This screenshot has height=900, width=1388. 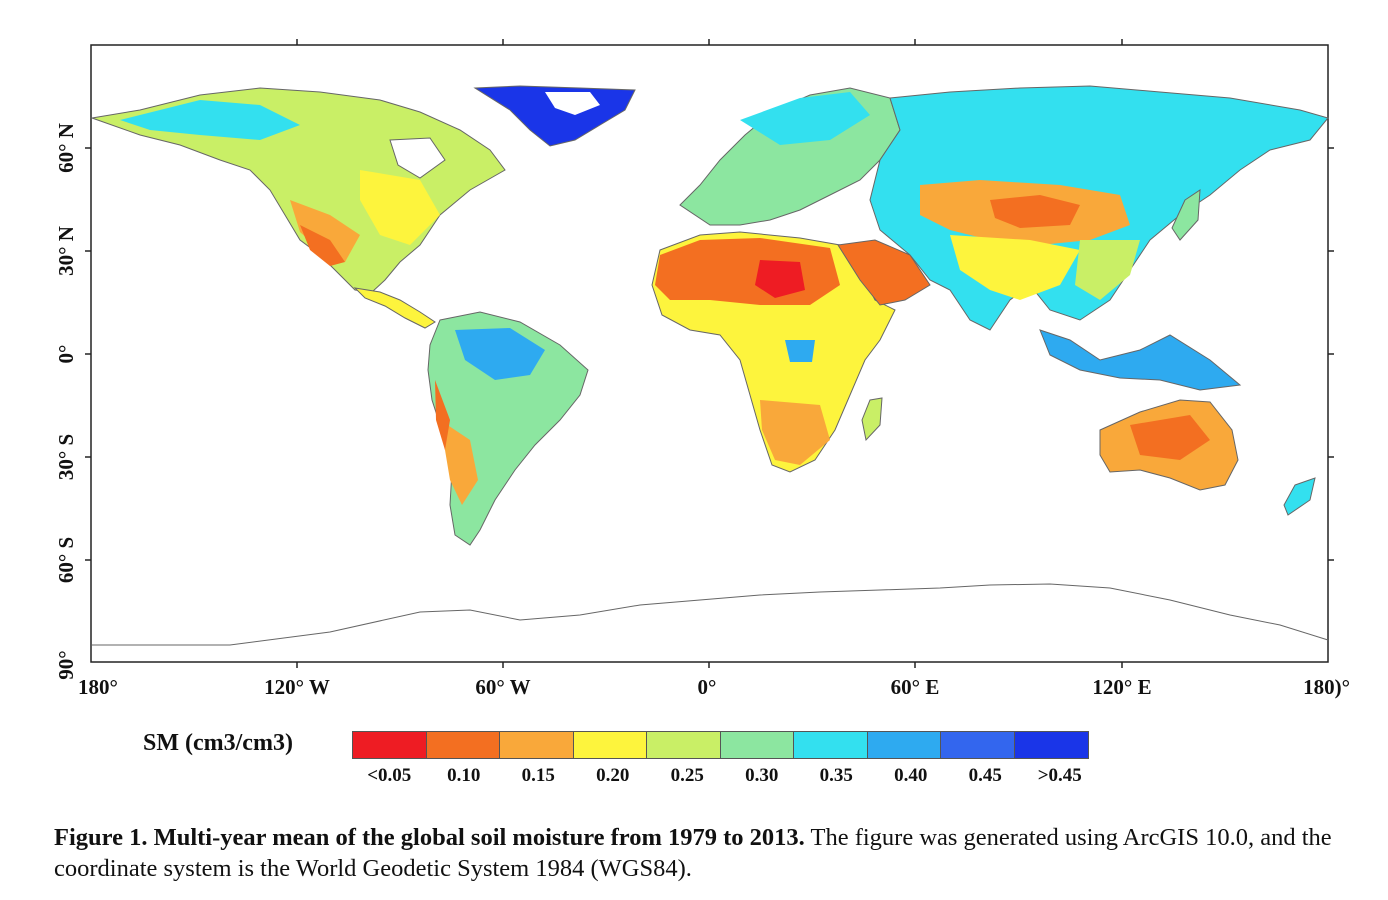 I want to click on lat-label: 90°, so click(x=66, y=664).